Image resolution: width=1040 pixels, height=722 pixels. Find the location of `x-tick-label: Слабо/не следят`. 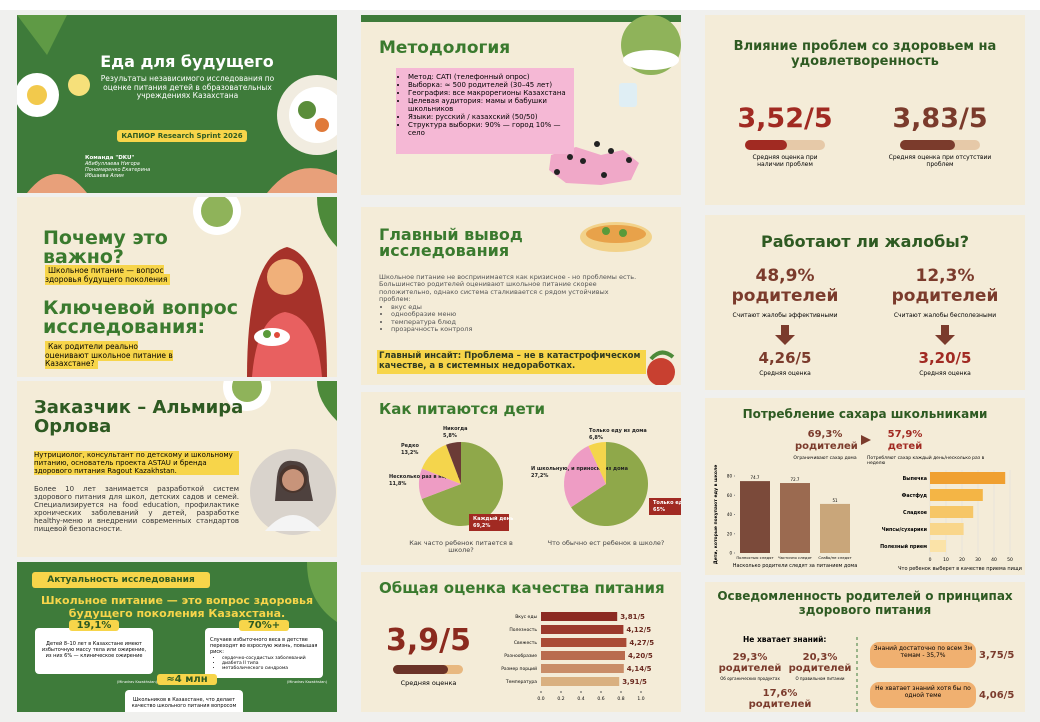

x-tick-label: Слабо/не следят is located at coordinates (835, 557).